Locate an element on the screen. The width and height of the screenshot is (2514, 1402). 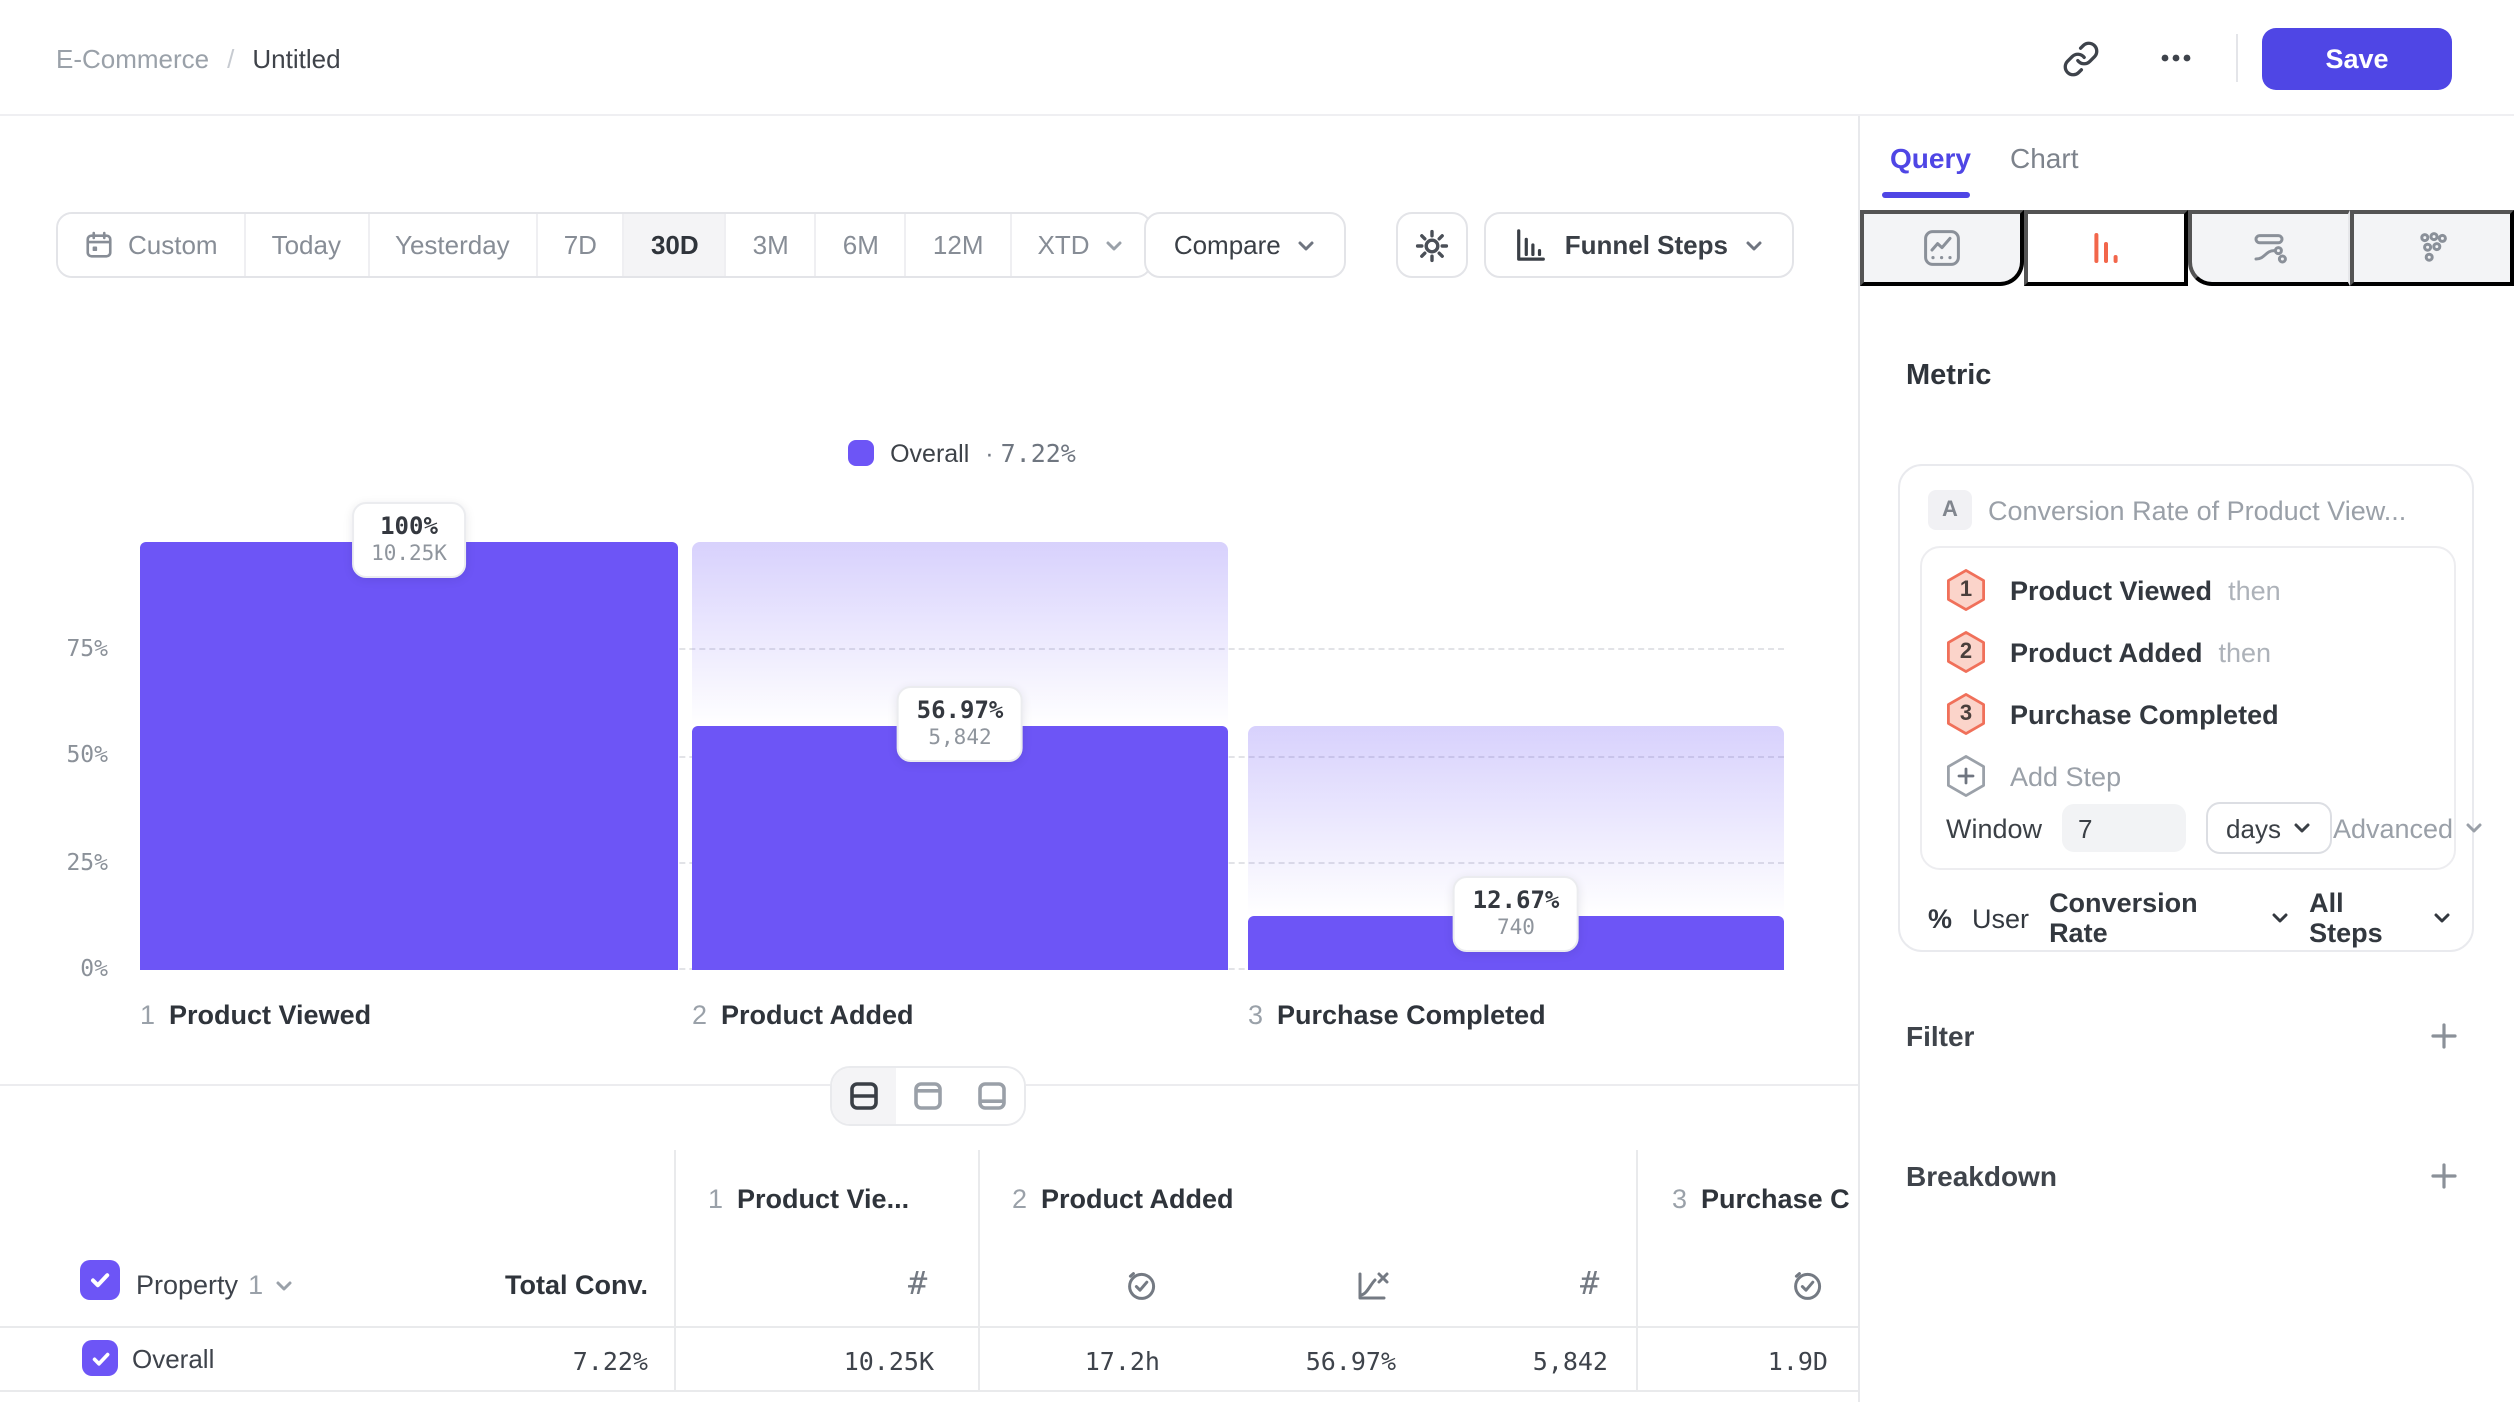
range-button-30d: 30D is located at coordinates (675, 245).